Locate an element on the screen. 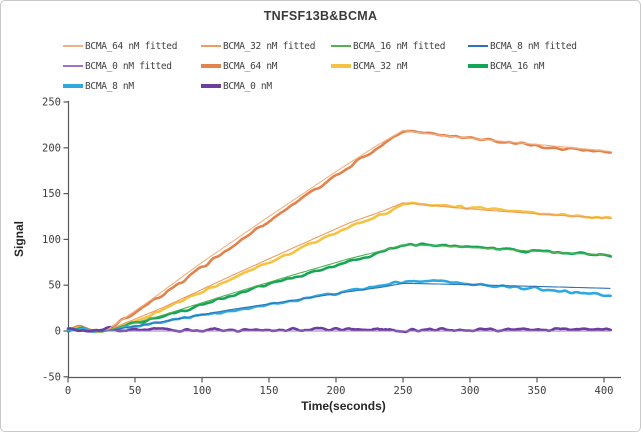 This screenshot has width=641, height=432. legend-label: BCMA_16 nM fitted is located at coordinates (399, 46).